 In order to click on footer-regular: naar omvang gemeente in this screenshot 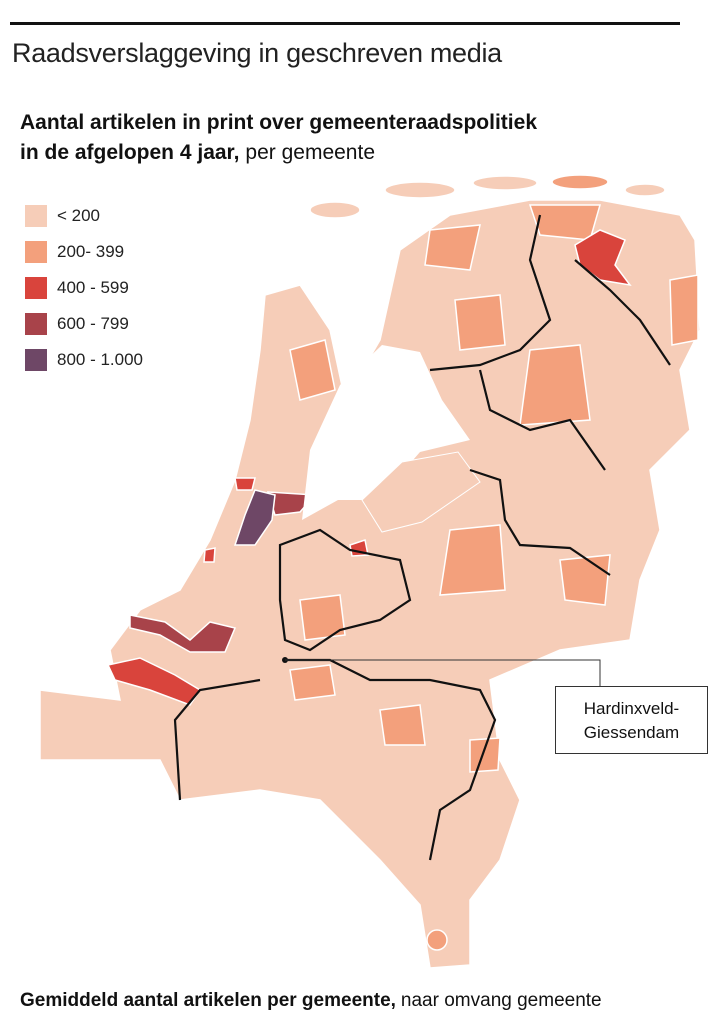, I will do `click(501, 1000)`.